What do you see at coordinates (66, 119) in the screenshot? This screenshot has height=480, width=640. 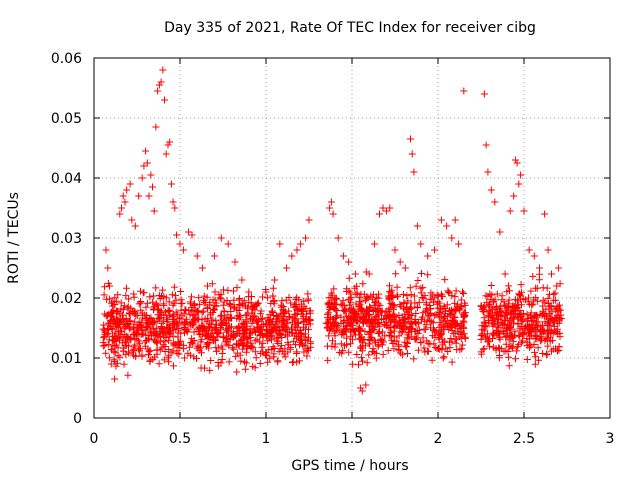 I see `y-tick-label: 0.05` at bounding box center [66, 119].